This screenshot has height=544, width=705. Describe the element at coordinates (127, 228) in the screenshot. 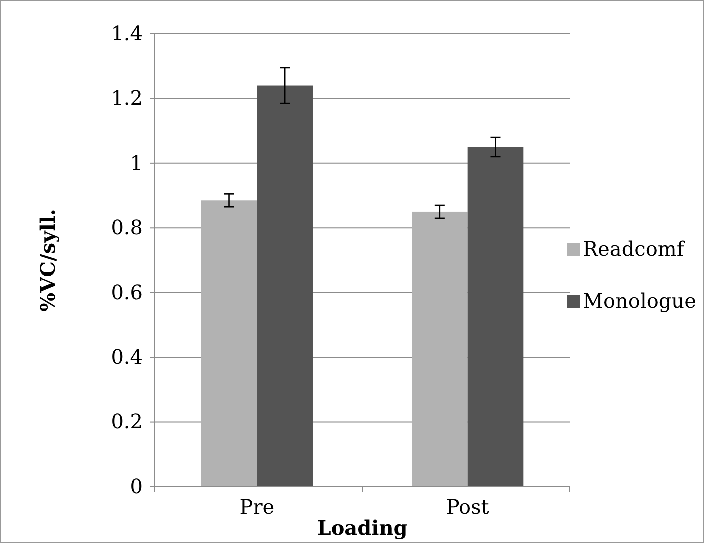

I see `y-tick-label: 0.8` at that location.